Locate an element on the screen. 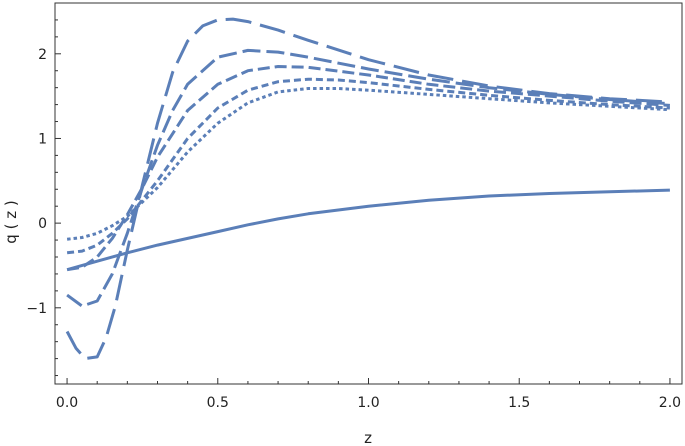  y-axis-label: q ( z ) is located at coordinates (11, 221).